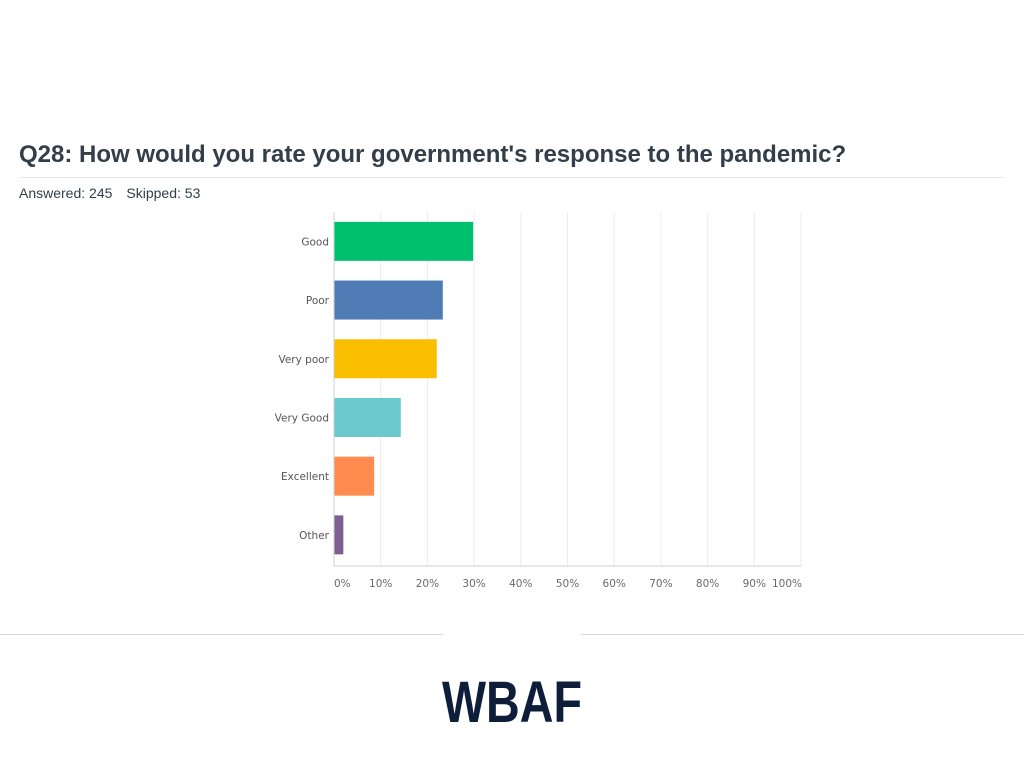 The width and height of the screenshot is (1024, 768). Describe the element at coordinates (707, 584) in the screenshot. I see `x-tick-label: 80%` at that location.